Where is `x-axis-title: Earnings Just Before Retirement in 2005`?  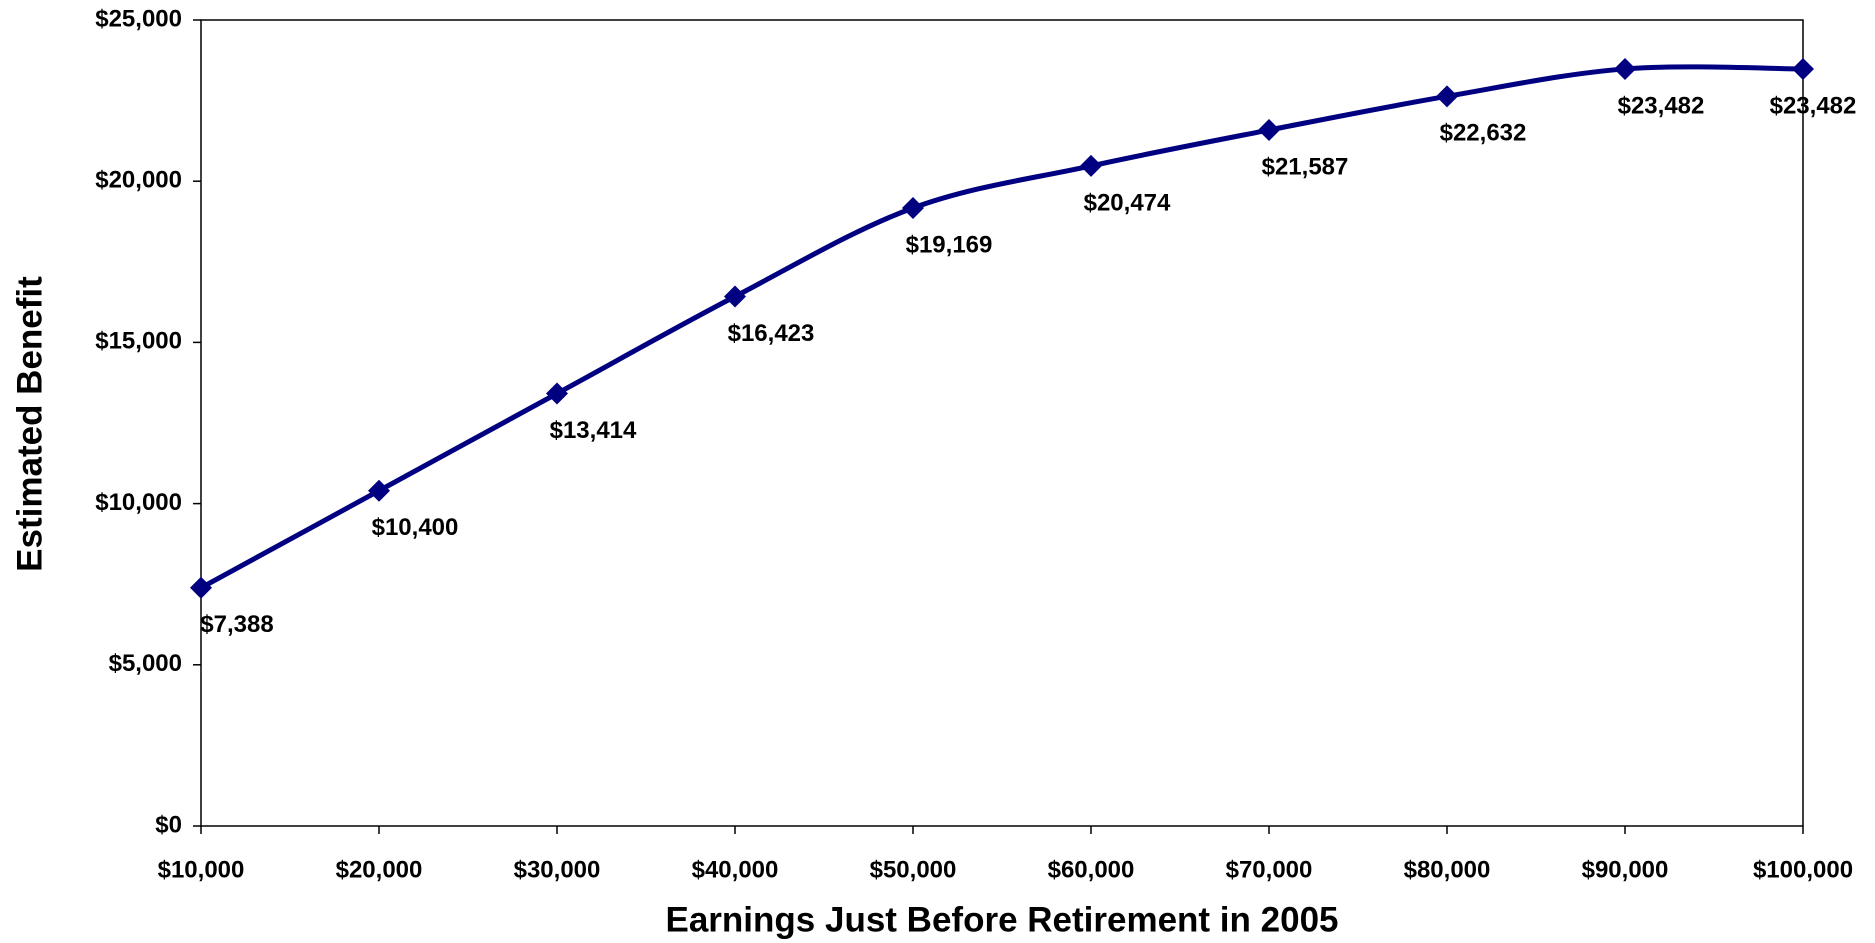 x-axis-title: Earnings Just Before Retirement in 2005 is located at coordinates (1002, 919).